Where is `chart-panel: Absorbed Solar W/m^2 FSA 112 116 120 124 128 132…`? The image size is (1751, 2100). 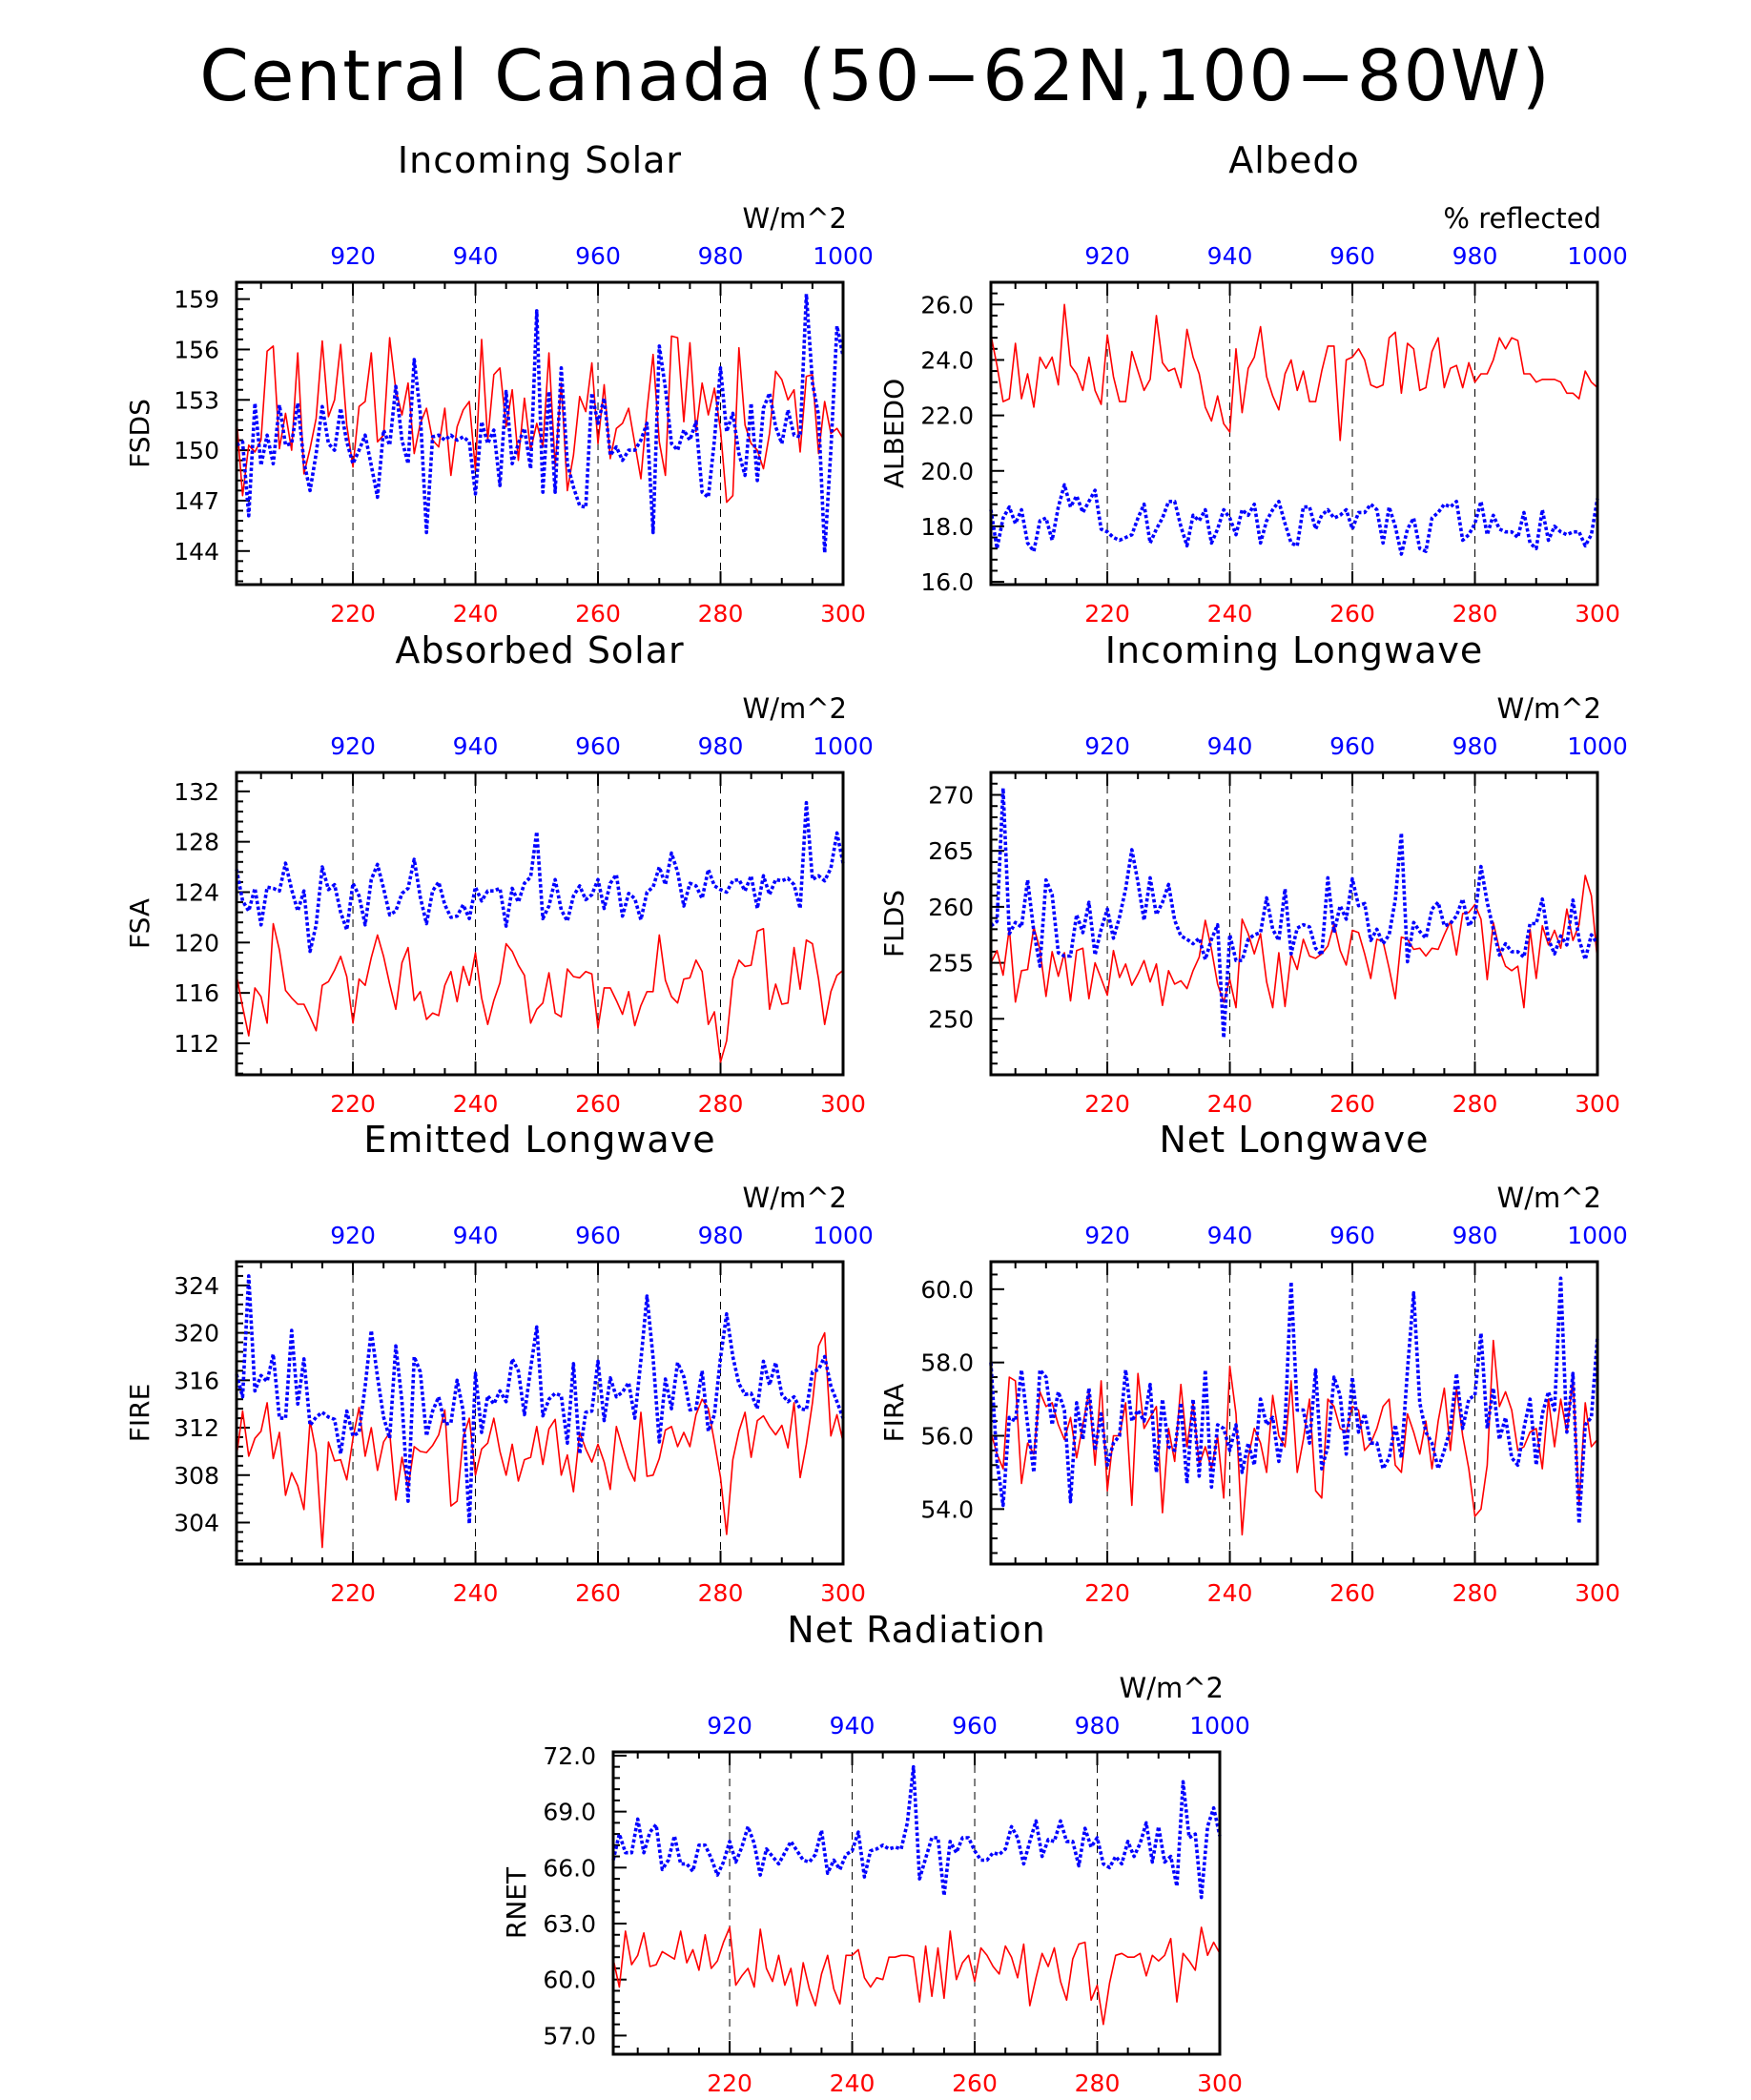
chart-panel: Absorbed Solar W/m^2 FSA 112 116 120 124 128 132… is located at coordinates (499, 873).